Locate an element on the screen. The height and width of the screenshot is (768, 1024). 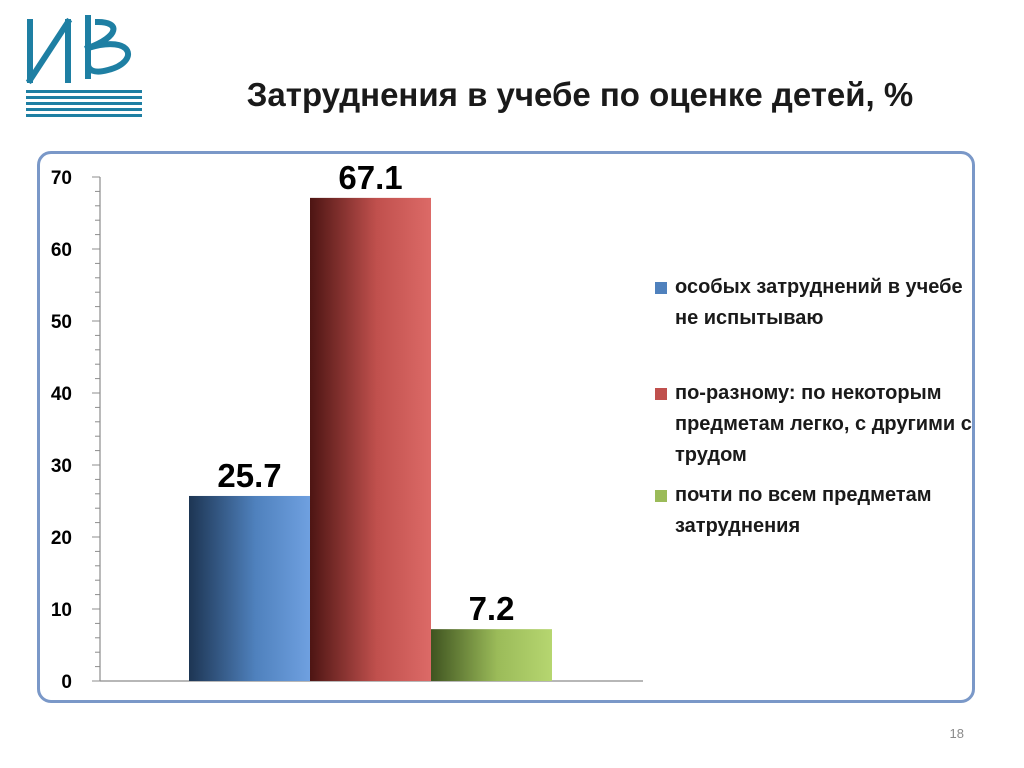
data-label: 25.7 is located at coordinates (249, 475).